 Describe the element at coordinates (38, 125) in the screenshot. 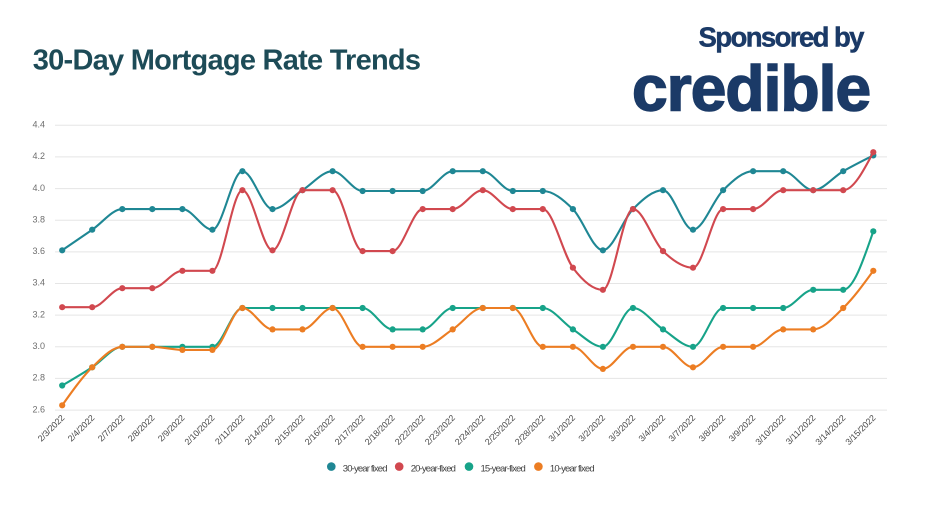

I see `svg-text: 4.4` at that location.